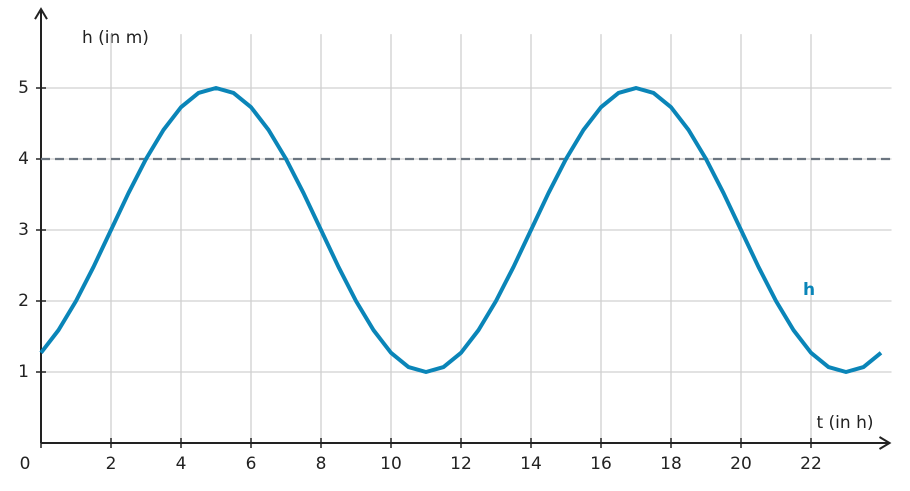 The width and height of the screenshot is (910, 491). I want to click on x-tick-label: 18, so click(671, 464).